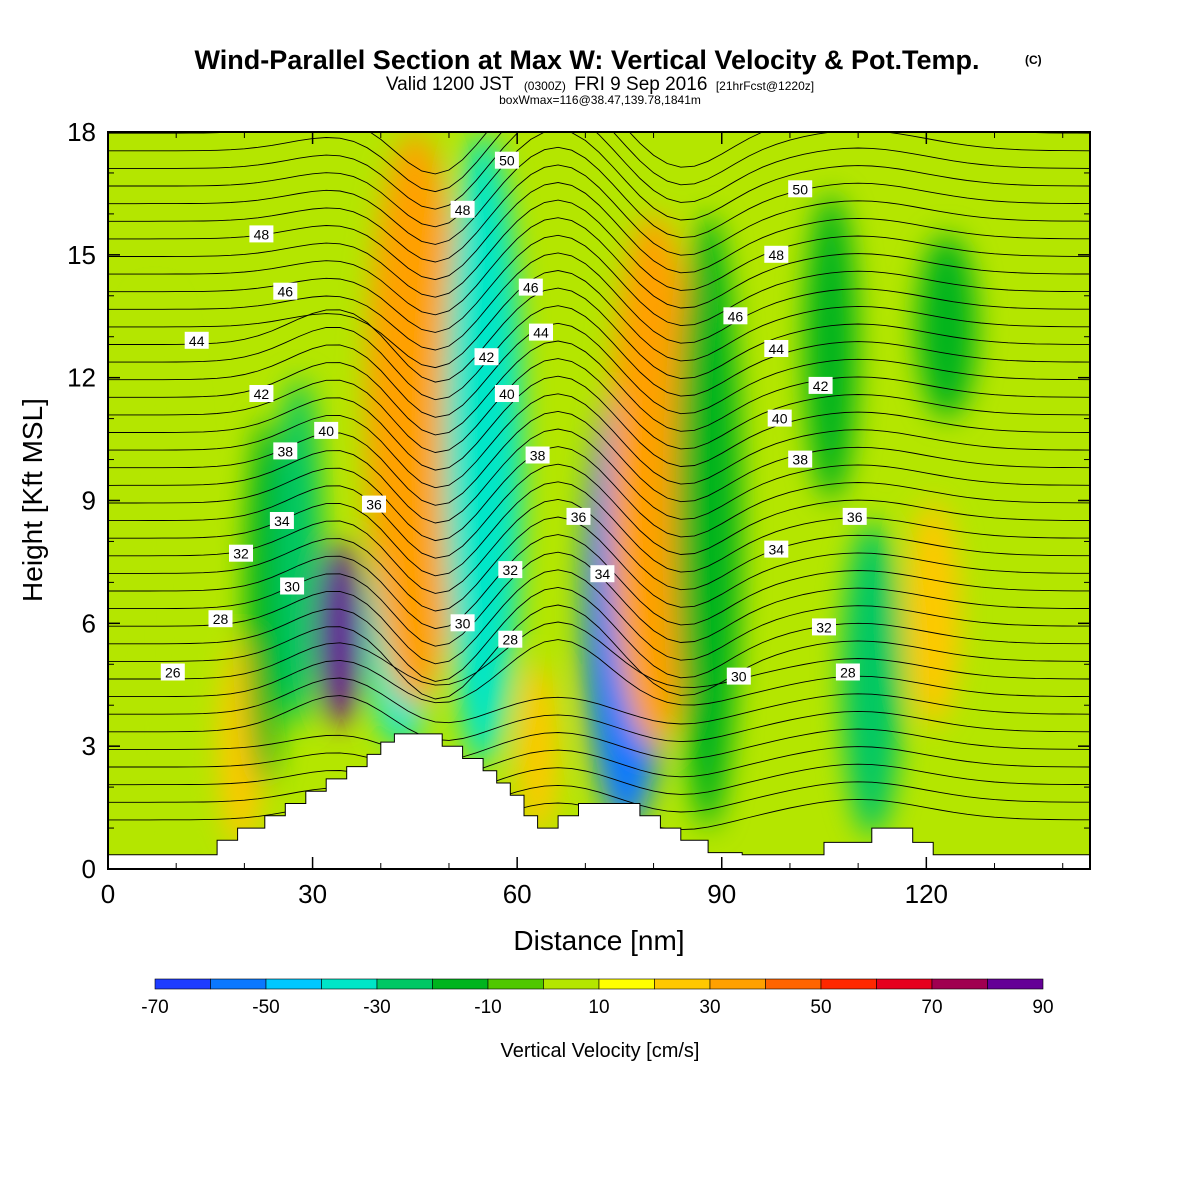 Image resolution: width=1200 pixels, height=1200 pixels. I want to click on contour-label-35: 30, so click(738, 676).